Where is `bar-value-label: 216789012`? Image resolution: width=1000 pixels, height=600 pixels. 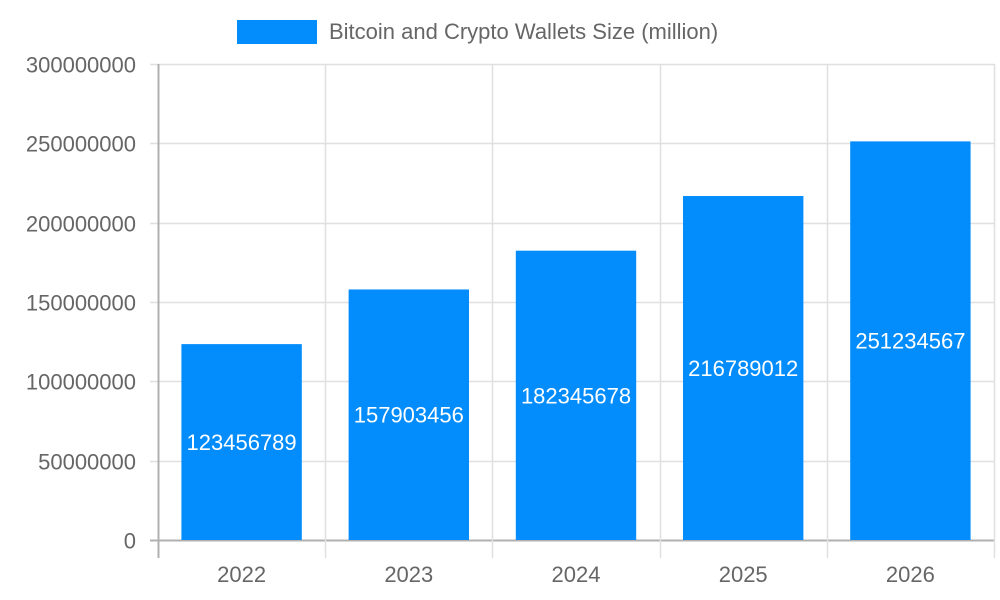
bar-value-label: 216789012 is located at coordinates (743, 368).